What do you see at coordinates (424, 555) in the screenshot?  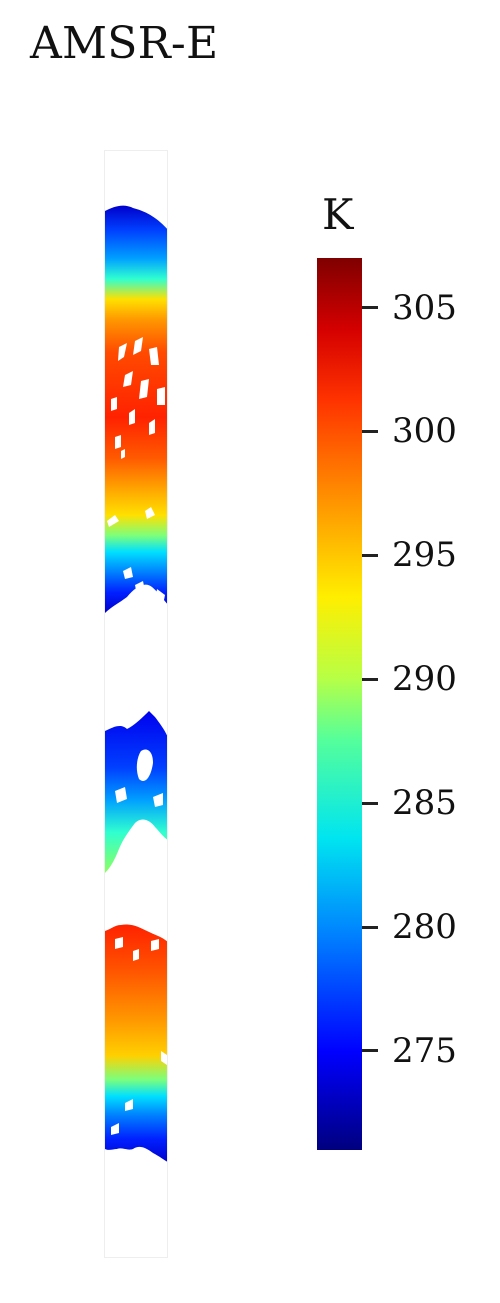 I see `colorbar-tick-label-295: 295` at bounding box center [424, 555].